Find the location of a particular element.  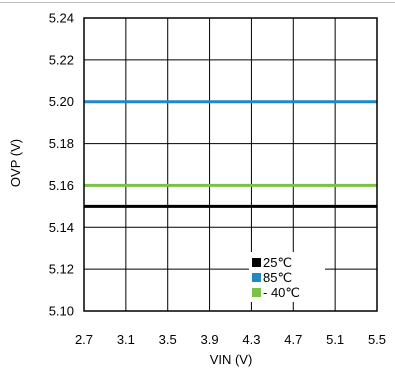

x-tick-label: 5.1 is located at coordinates (335, 339).